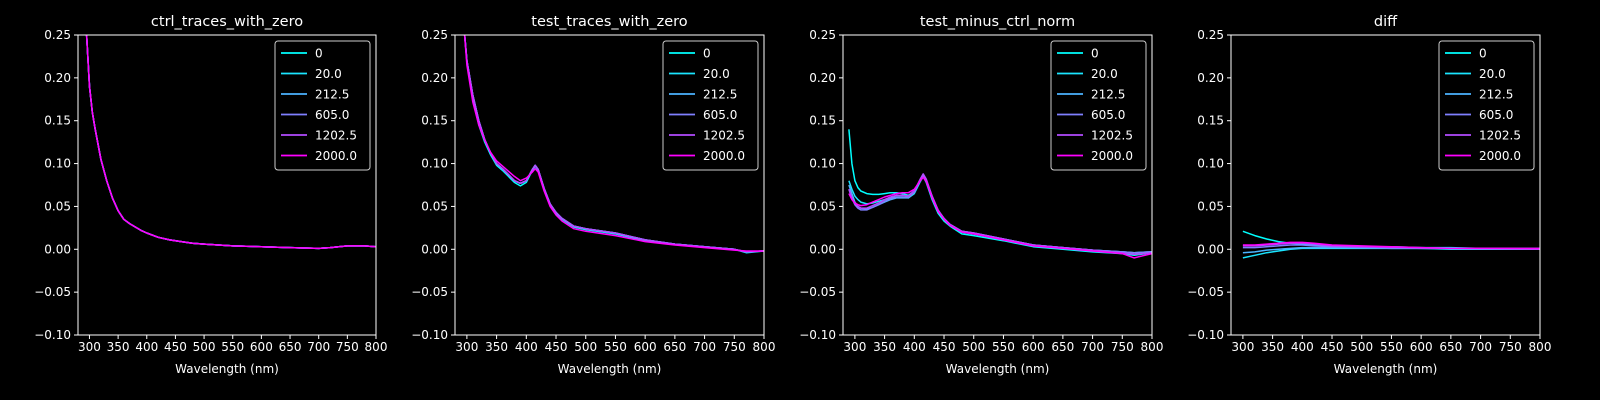  I want to click on chart-title: diff, so click(1386, 22).